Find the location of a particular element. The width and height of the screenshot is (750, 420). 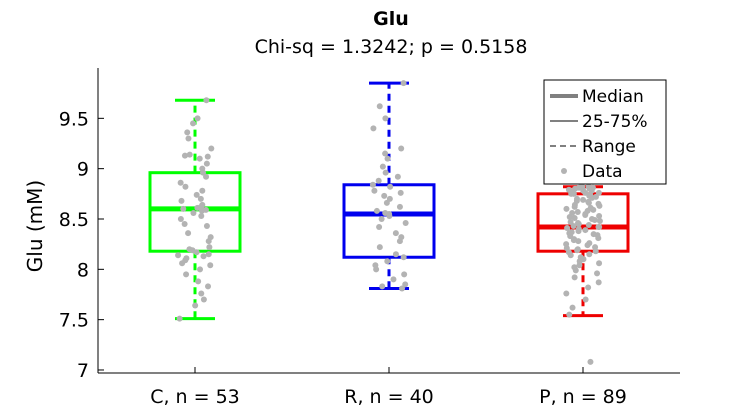

y-tick-label: 8 is located at coordinates (83, 270).